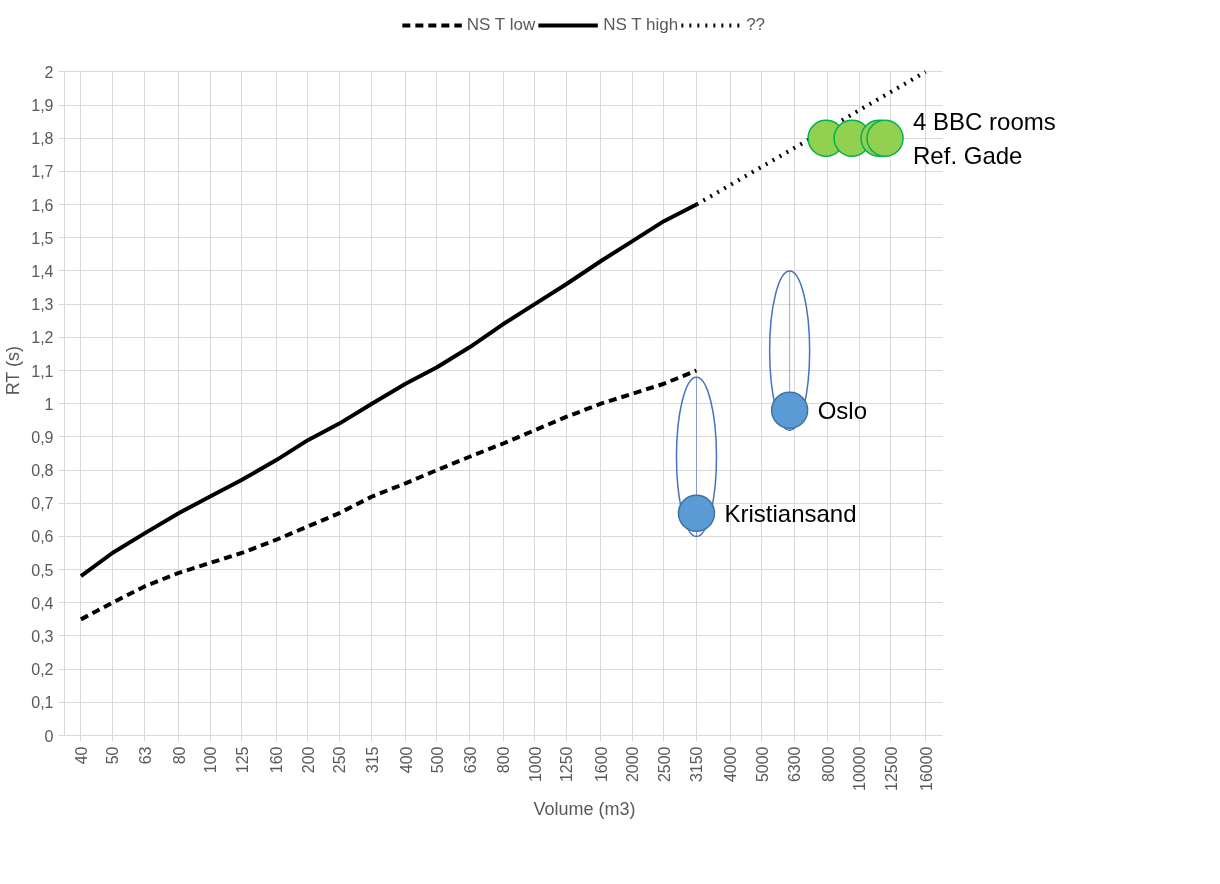 The height and width of the screenshot is (884, 1220). What do you see at coordinates (179, 755) in the screenshot?
I see `x-tick-label: 80` at bounding box center [179, 755].